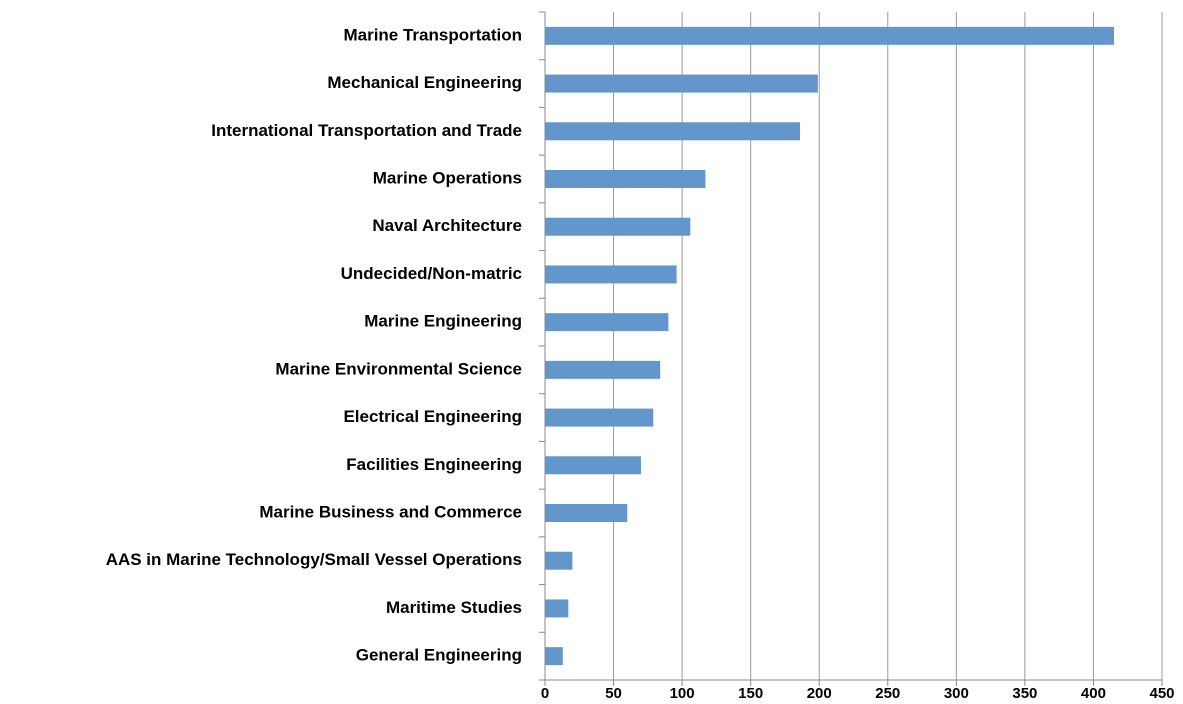 Image resolution: width=1183 pixels, height=704 pixels. What do you see at coordinates (432, 416) in the screenshot?
I see `category-label: Electrical Engineering` at bounding box center [432, 416].